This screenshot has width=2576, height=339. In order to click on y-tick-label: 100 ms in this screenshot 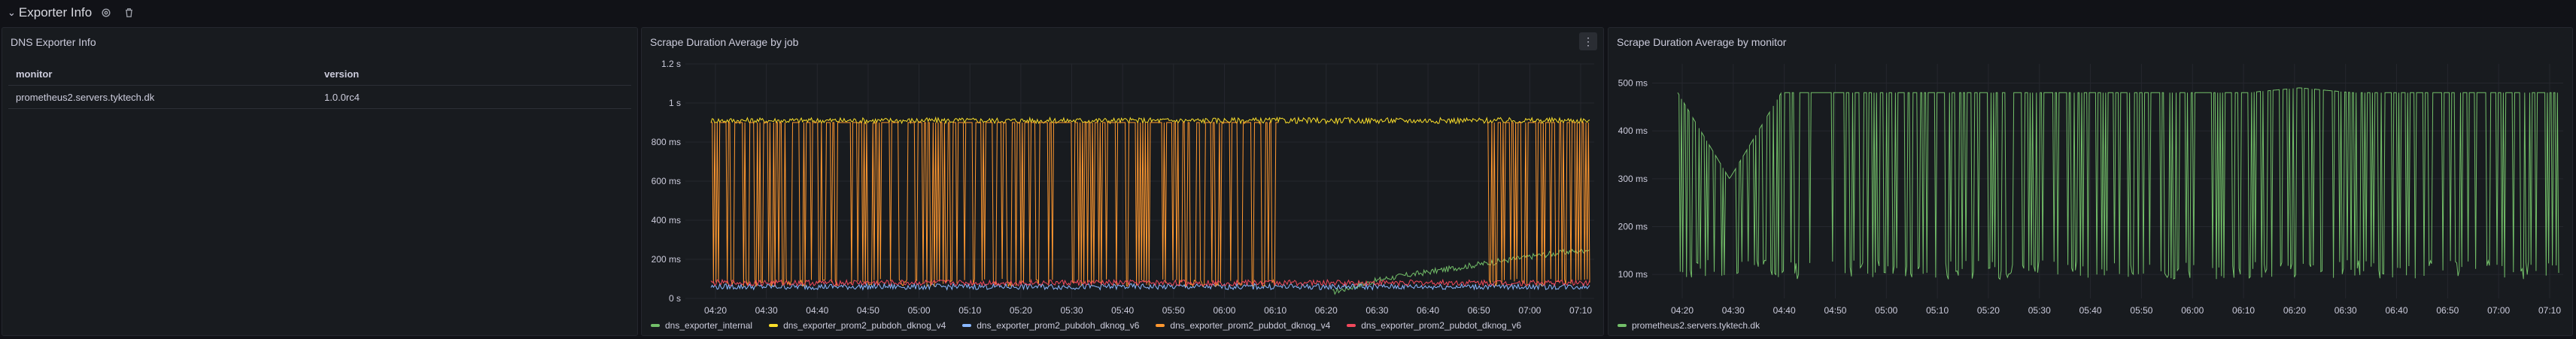, I will do `click(1633, 274)`.